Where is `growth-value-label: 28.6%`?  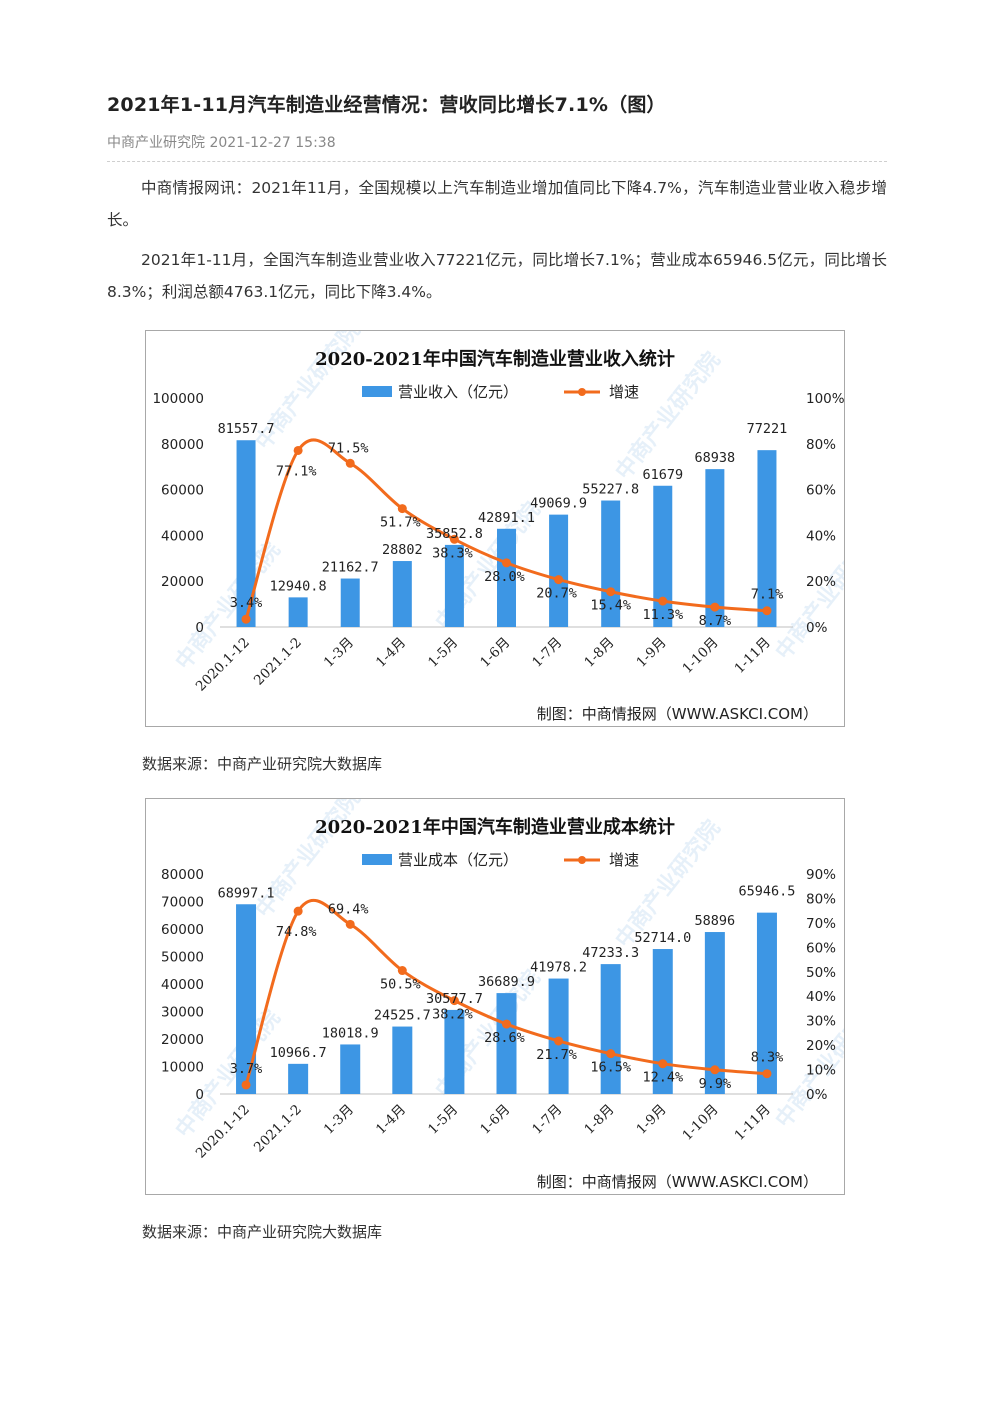 growth-value-label: 28.6% is located at coordinates (504, 1038).